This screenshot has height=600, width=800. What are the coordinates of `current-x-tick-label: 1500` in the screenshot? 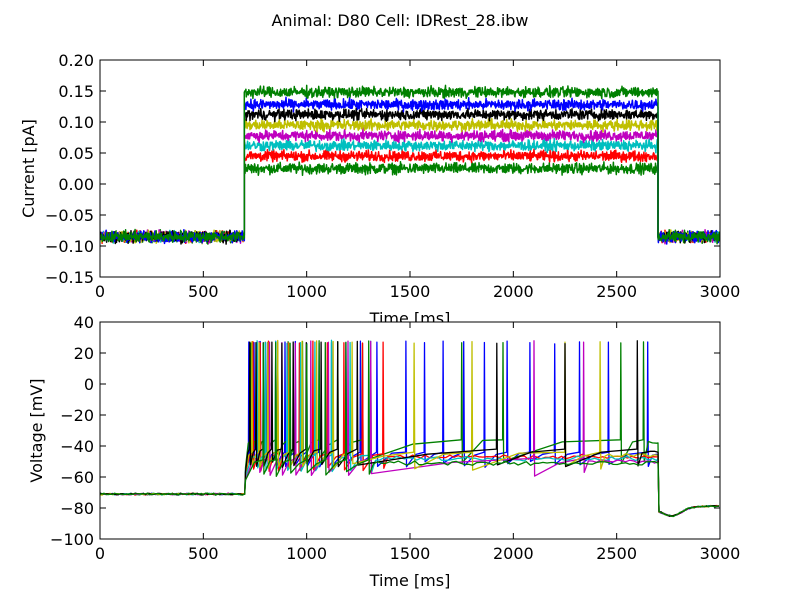 It's located at (410, 291).